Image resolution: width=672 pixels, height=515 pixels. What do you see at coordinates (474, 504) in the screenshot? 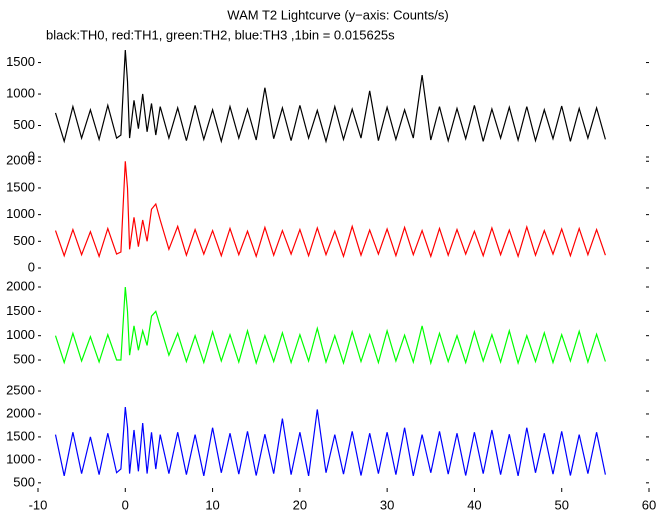
I see `x-tick-label: 40` at bounding box center [474, 504].